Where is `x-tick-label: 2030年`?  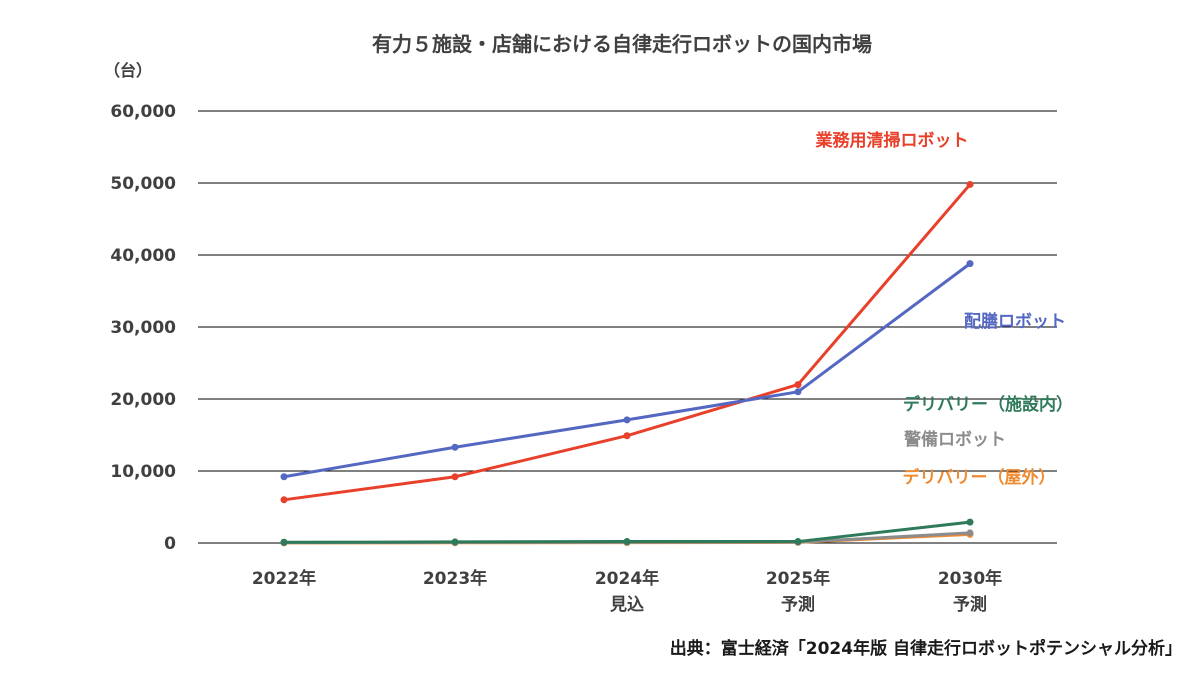
x-tick-label: 2030年 is located at coordinates (970, 578).